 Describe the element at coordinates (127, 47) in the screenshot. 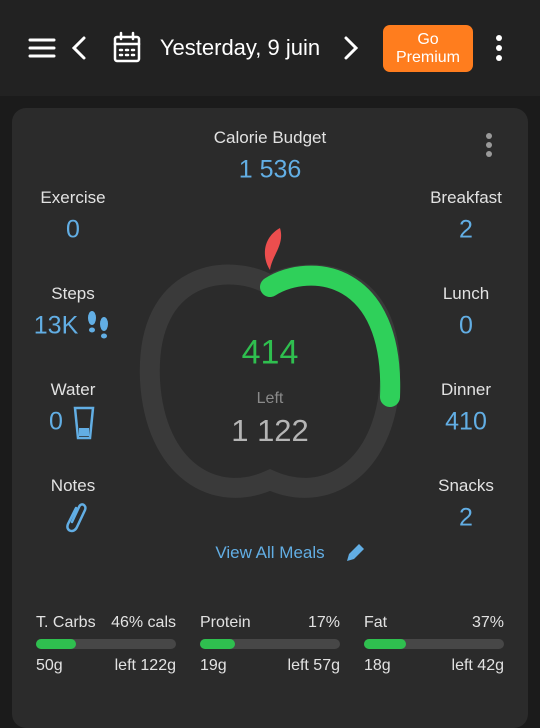

I see `calendar-button` at that location.